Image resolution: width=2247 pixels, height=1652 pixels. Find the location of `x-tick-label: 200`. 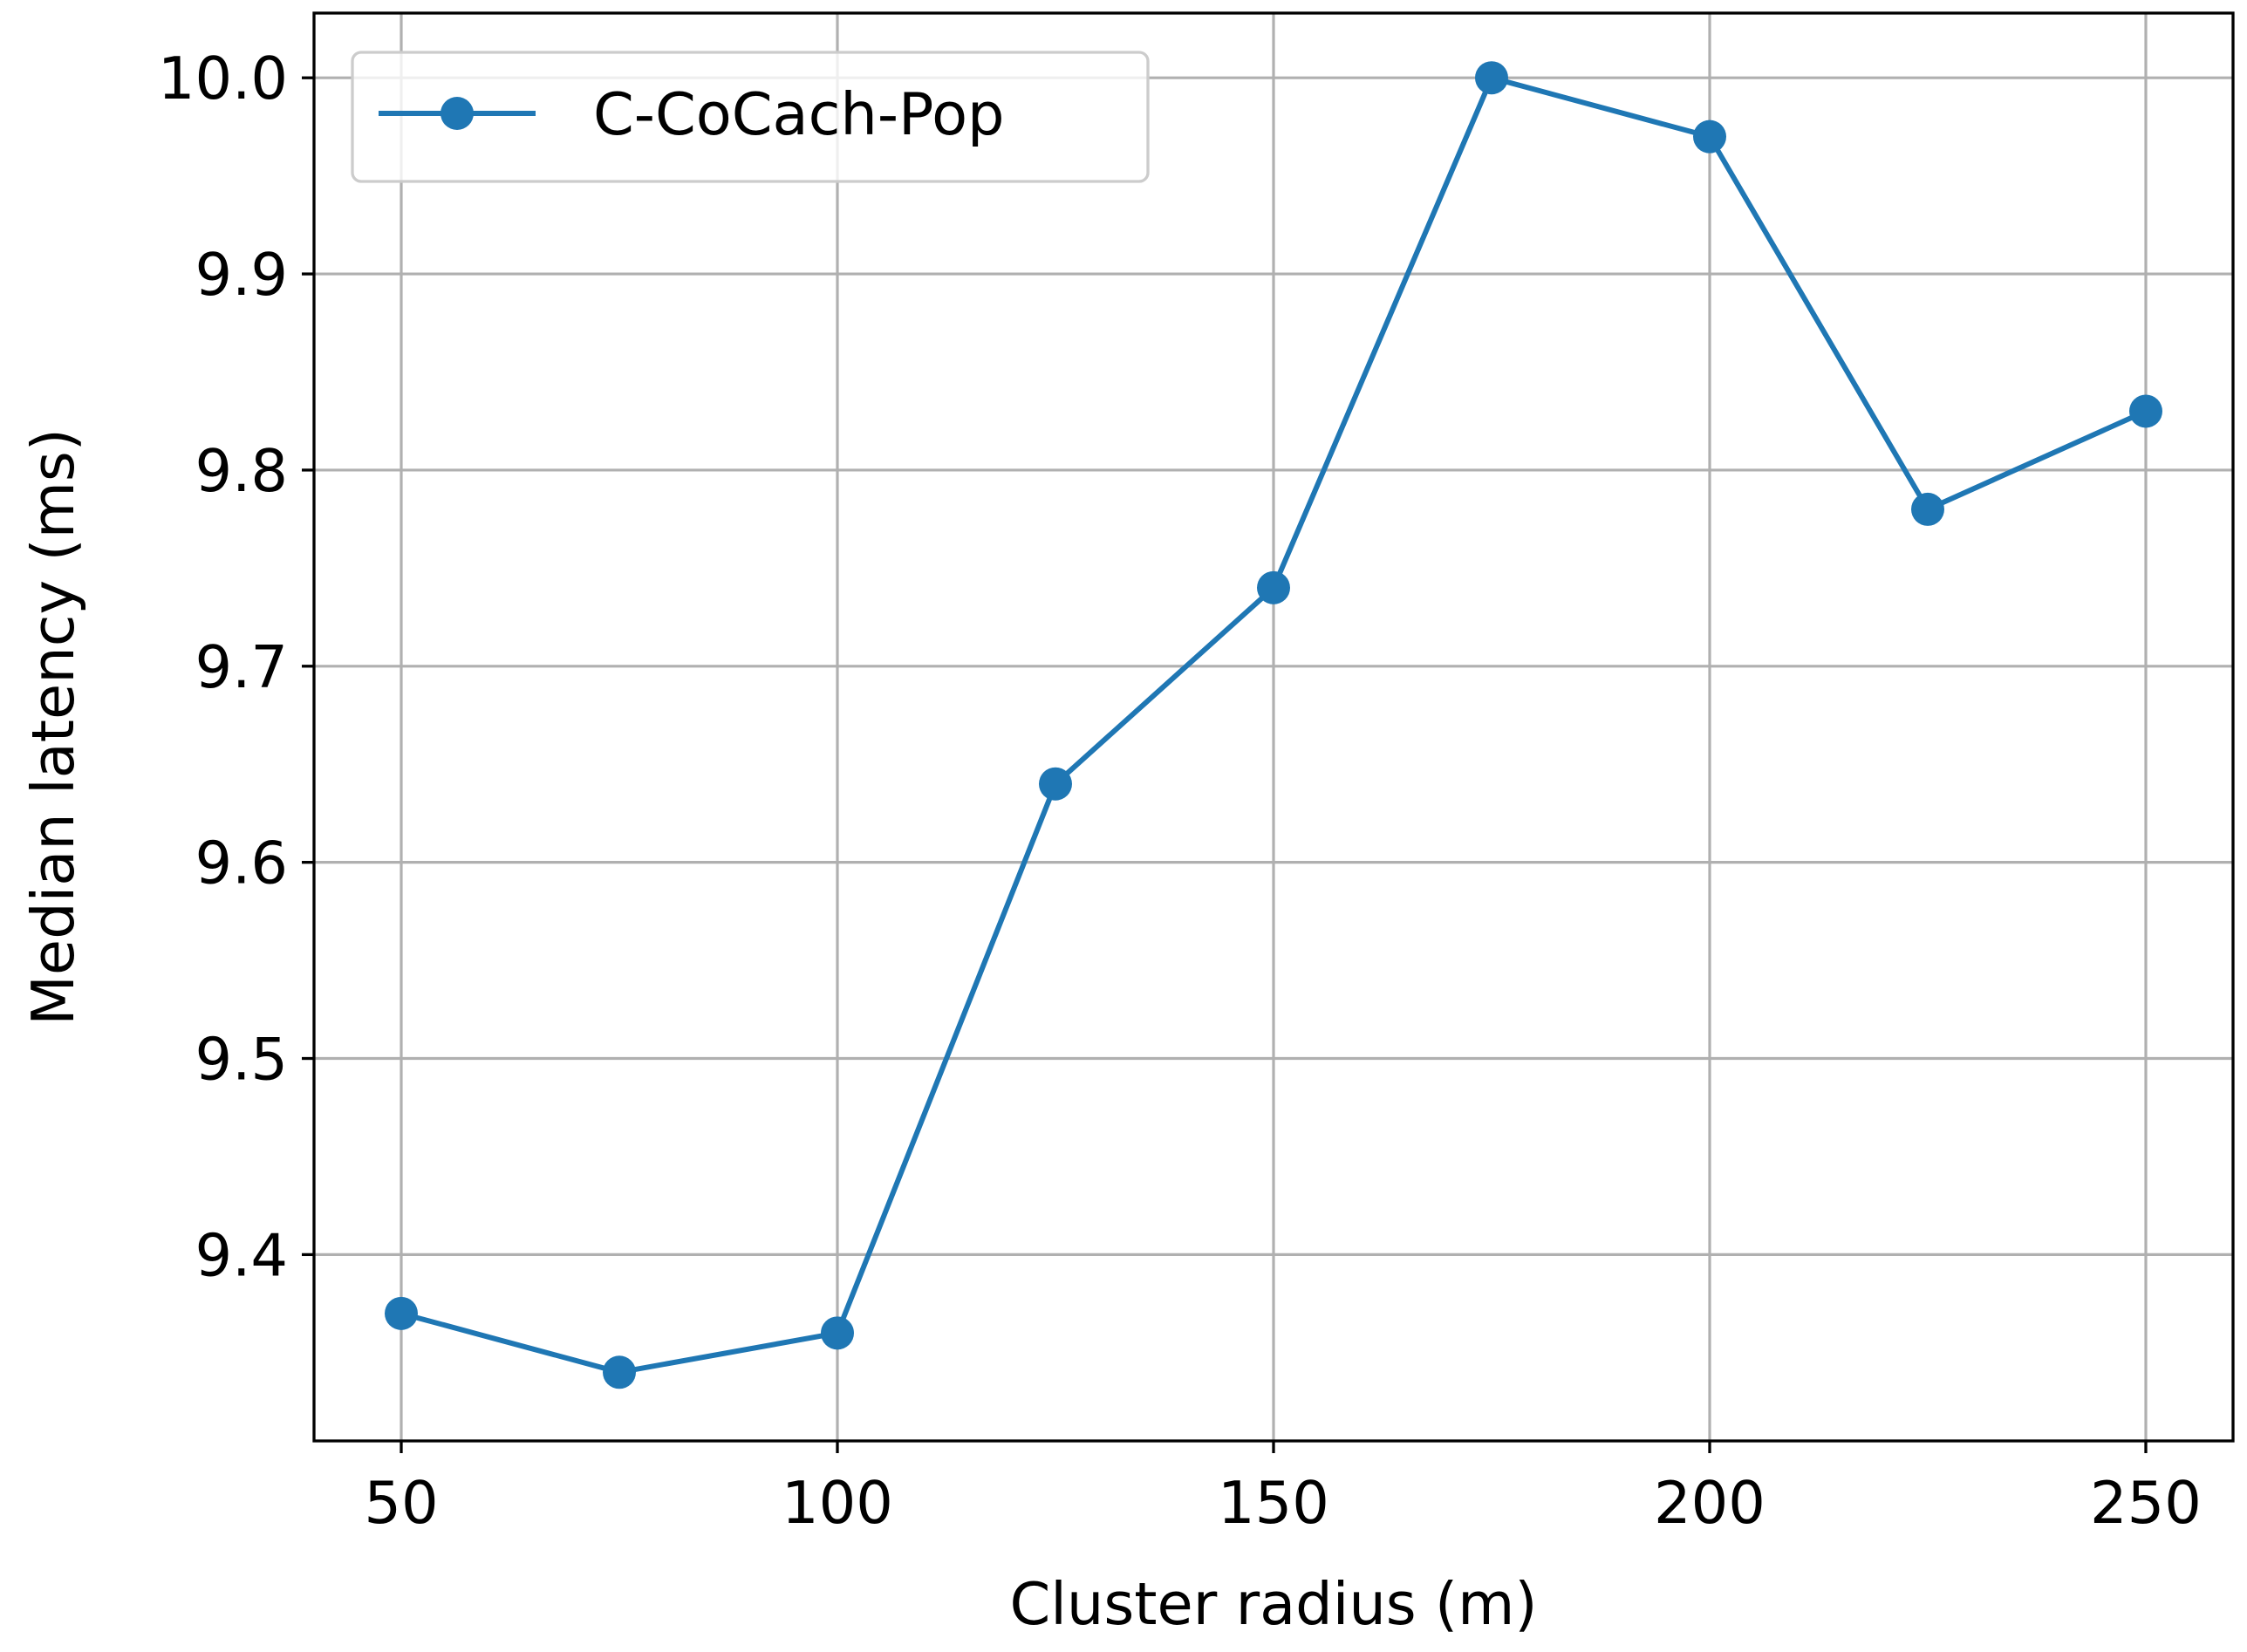

x-tick-label: 200 is located at coordinates (1710, 1503).